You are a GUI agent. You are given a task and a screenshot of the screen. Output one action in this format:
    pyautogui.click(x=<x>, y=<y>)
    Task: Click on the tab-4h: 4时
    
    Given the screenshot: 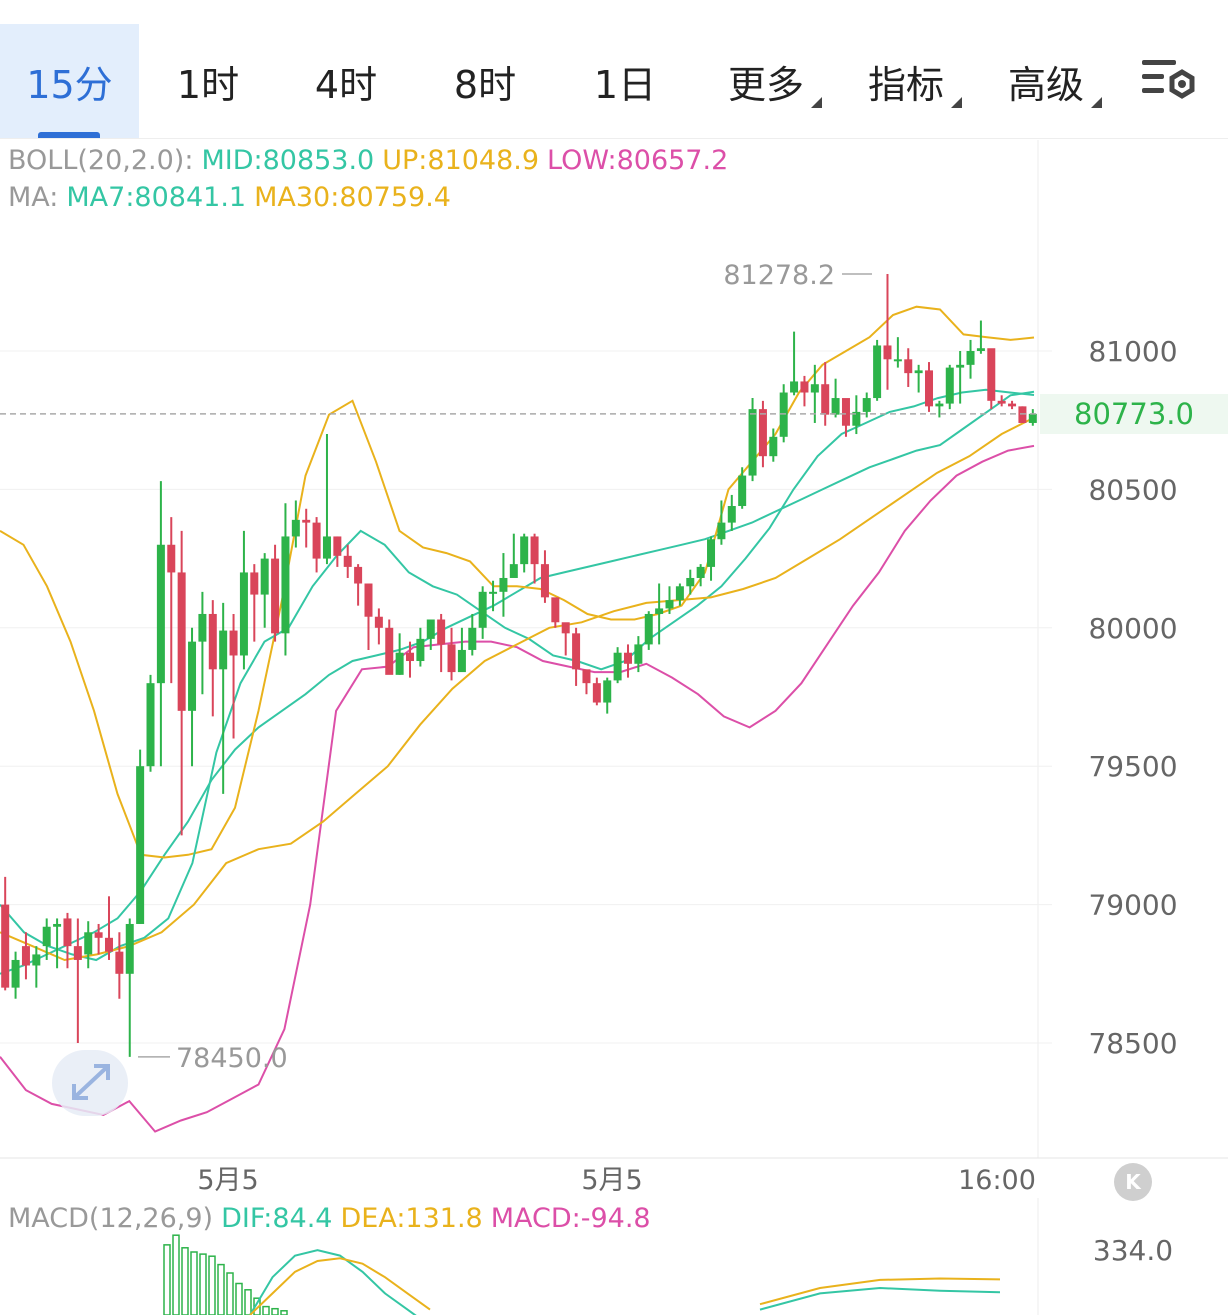 What is the action you would take?
    pyautogui.click(x=346, y=81)
    